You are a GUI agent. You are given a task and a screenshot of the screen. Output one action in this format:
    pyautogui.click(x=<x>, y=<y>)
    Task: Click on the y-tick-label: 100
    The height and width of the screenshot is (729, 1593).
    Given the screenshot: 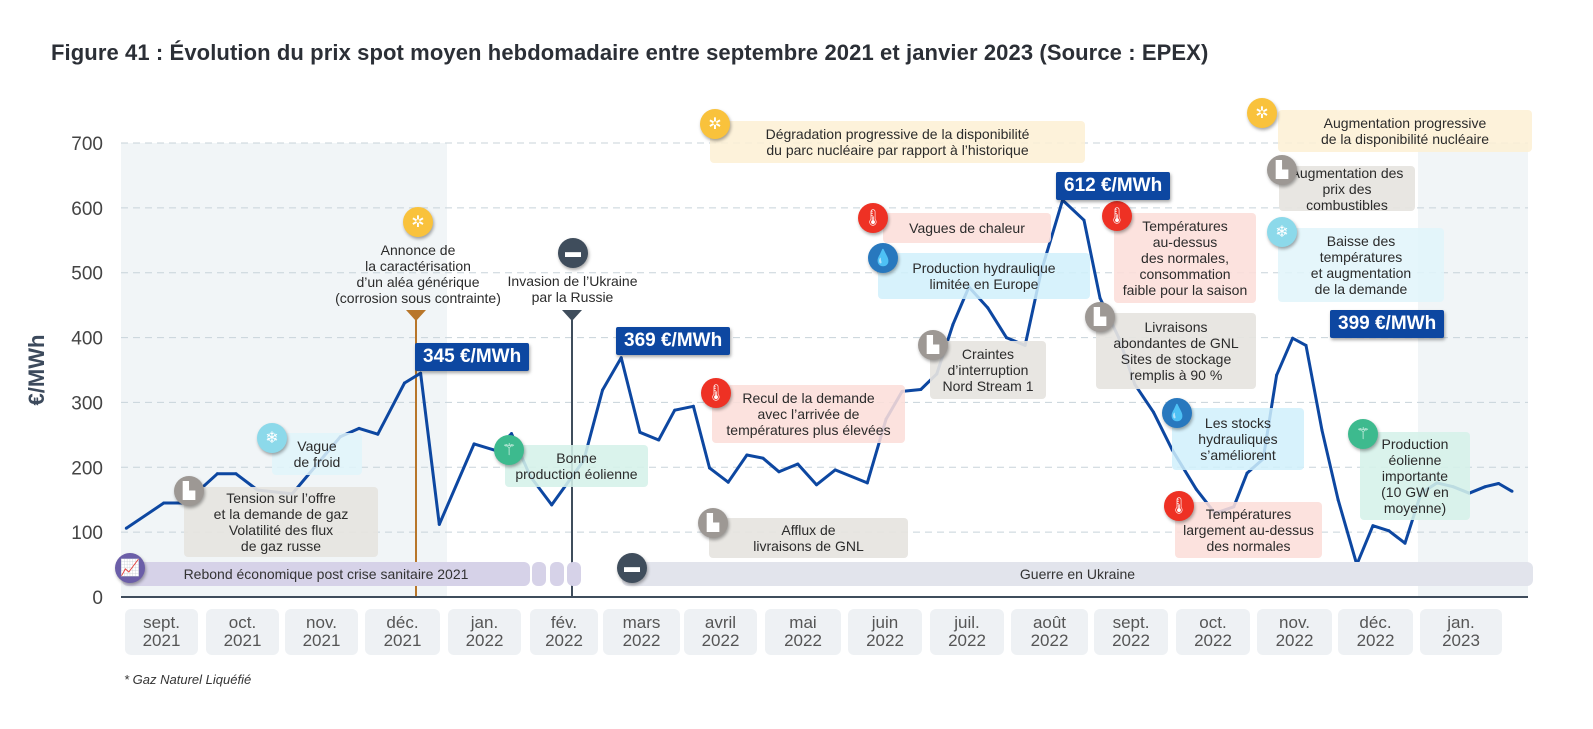 What is the action you would take?
    pyautogui.click(x=87, y=533)
    